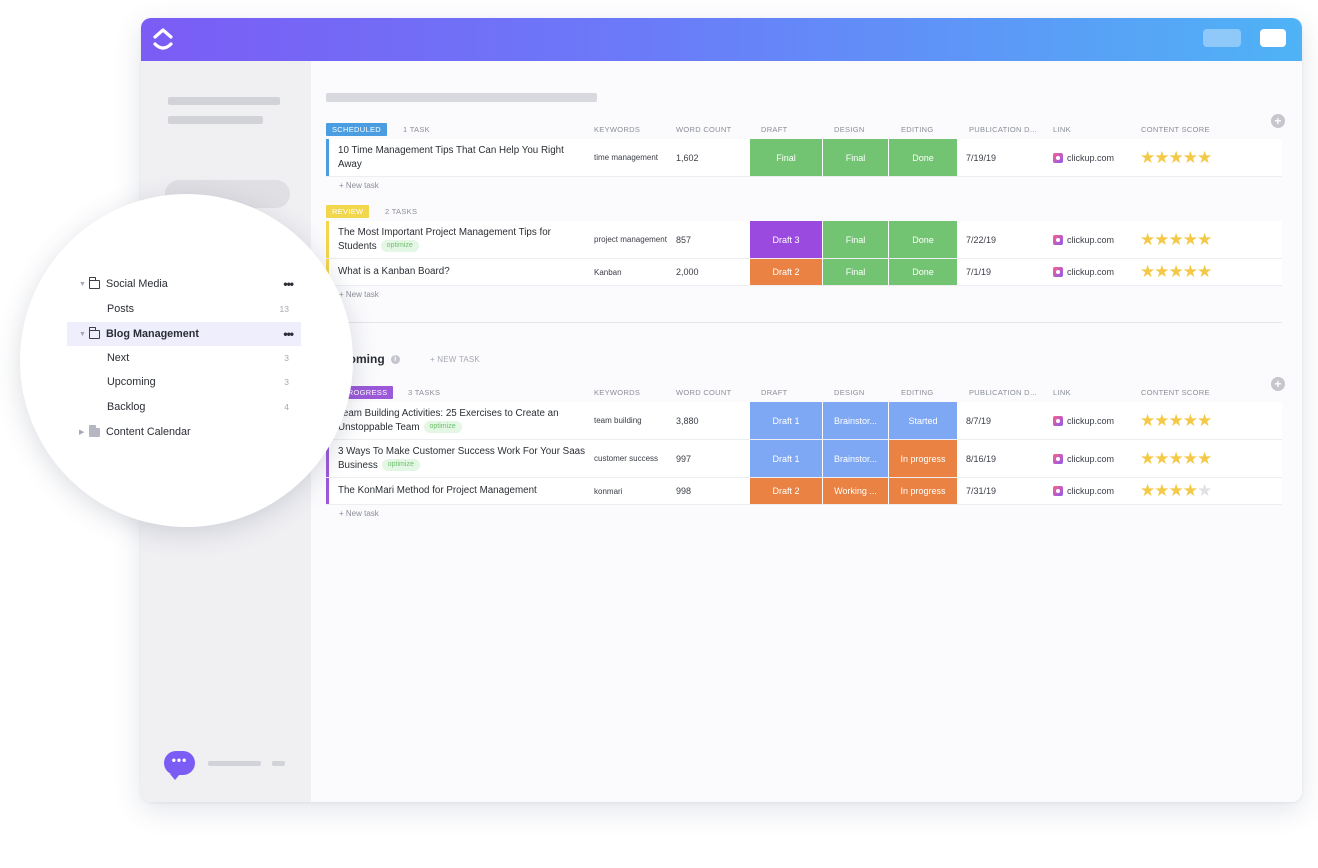 The height and width of the screenshot is (868, 1318). Describe the element at coordinates (198, 309) in the screenshot. I see `sidebar-item-posts: Posts 13` at that location.